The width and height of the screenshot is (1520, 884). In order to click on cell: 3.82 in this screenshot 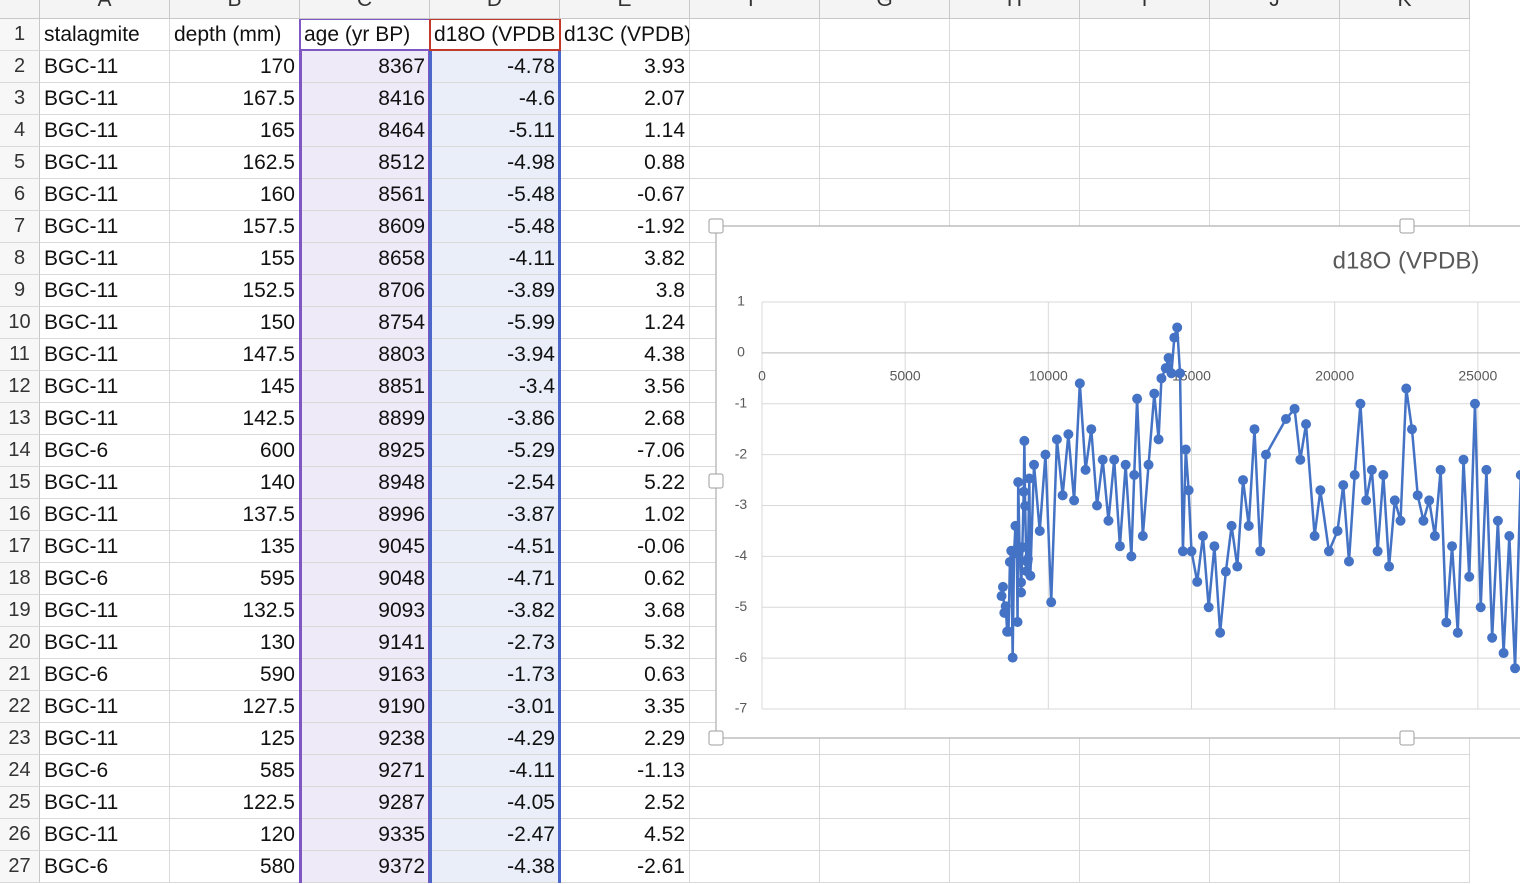, I will do `click(625, 259)`.